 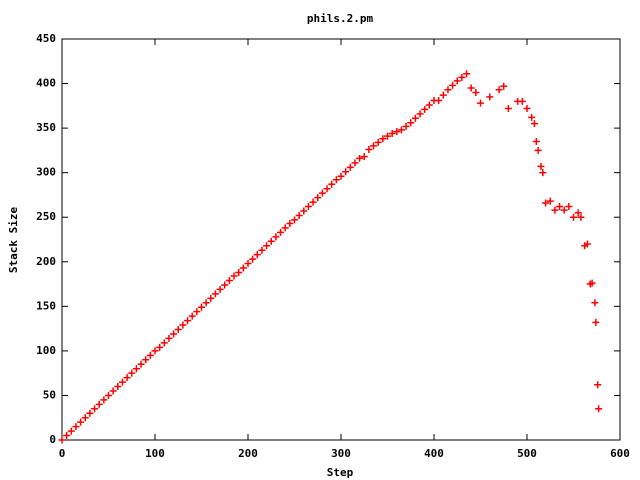 I want to click on x-axis-label: Step, so click(x=340, y=472).